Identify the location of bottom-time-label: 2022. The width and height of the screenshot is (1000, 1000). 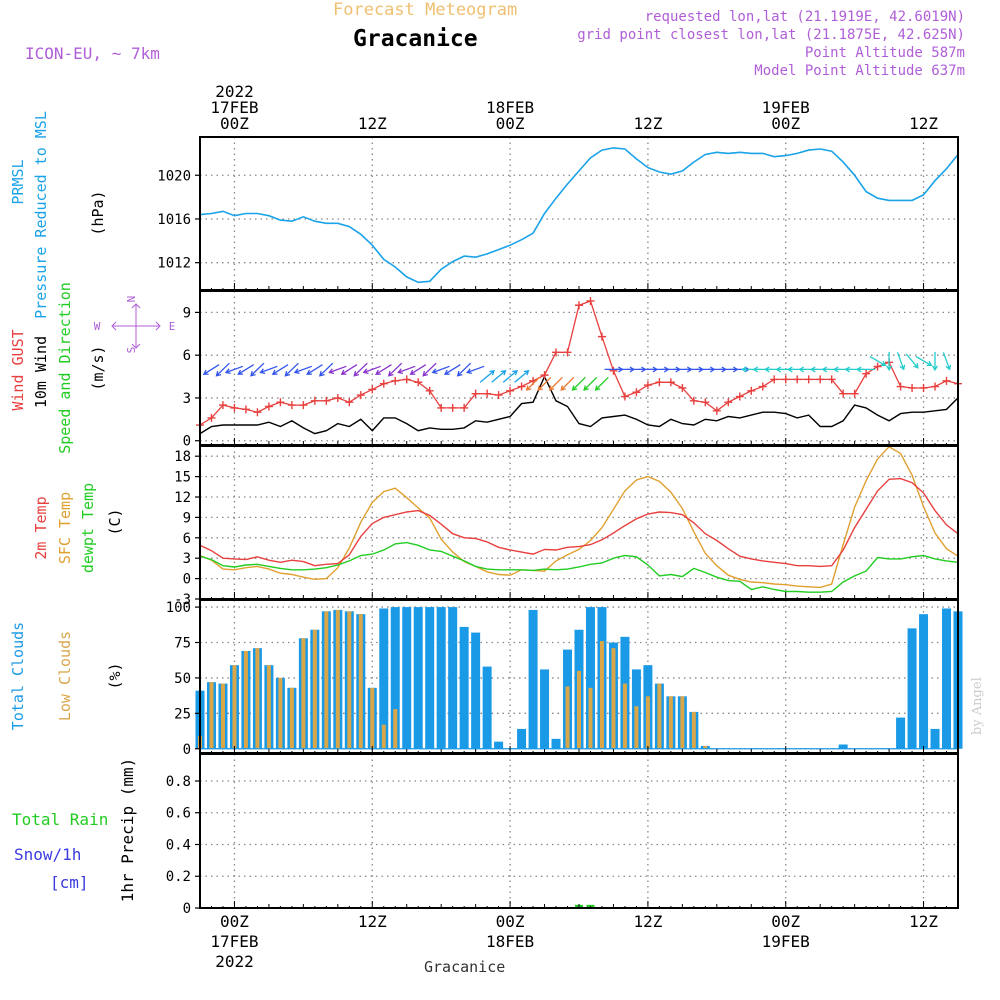
(234, 961).